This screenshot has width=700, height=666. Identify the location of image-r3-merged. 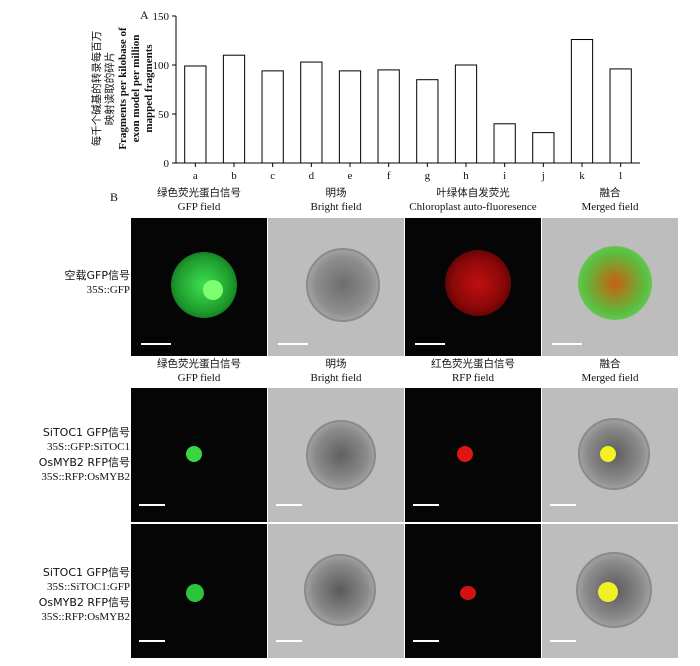
(610, 591).